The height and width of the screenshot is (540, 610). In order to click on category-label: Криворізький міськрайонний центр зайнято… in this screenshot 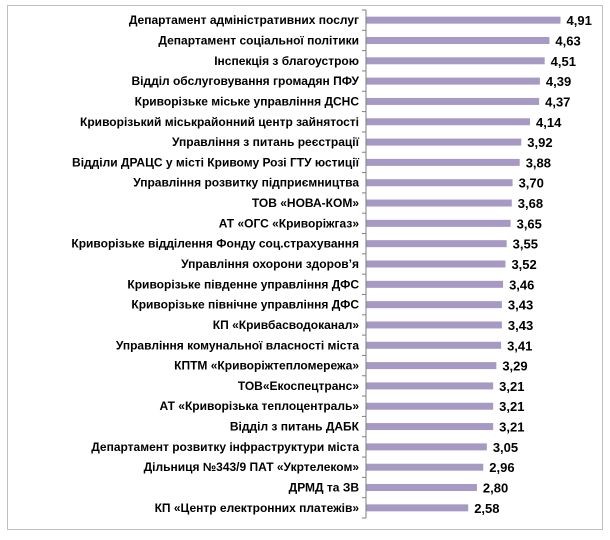, I will do `click(219, 122)`.